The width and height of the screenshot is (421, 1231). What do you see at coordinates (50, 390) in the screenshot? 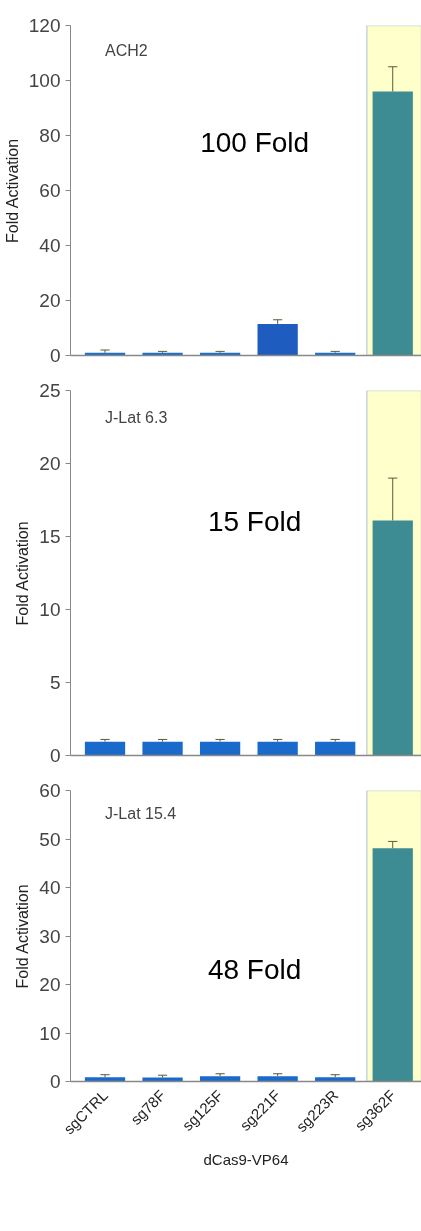
I see `y-tick-label: 25` at bounding box center [50, 390].